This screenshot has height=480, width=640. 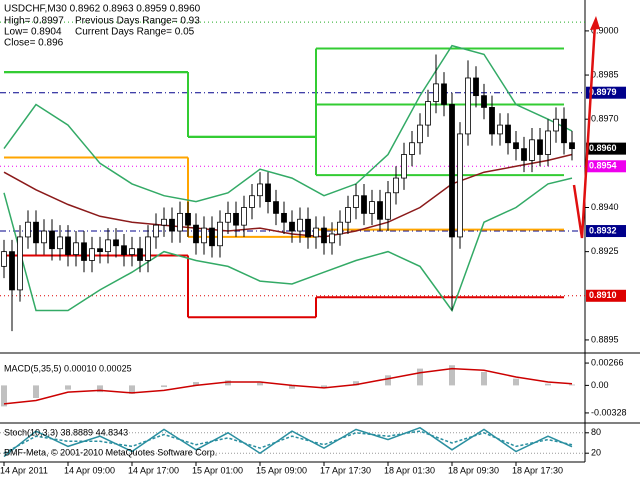 What do you see at coordinates (288, 442) in the screenshot?
I see `stoch-signal` at bounding box center [288, 442].